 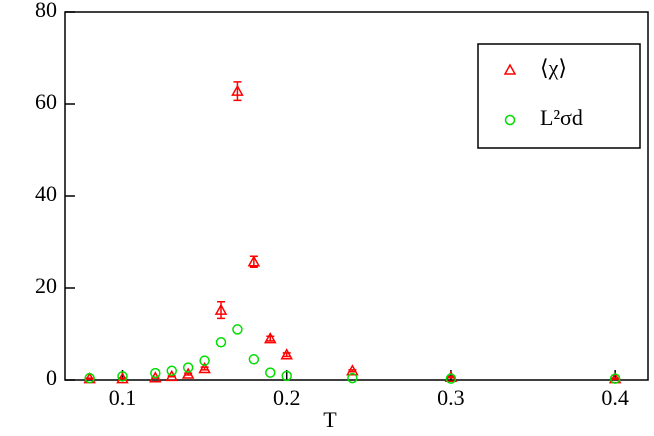 I want to click on legend-label: ⟨χ⟩, so click(x=553, y=67).